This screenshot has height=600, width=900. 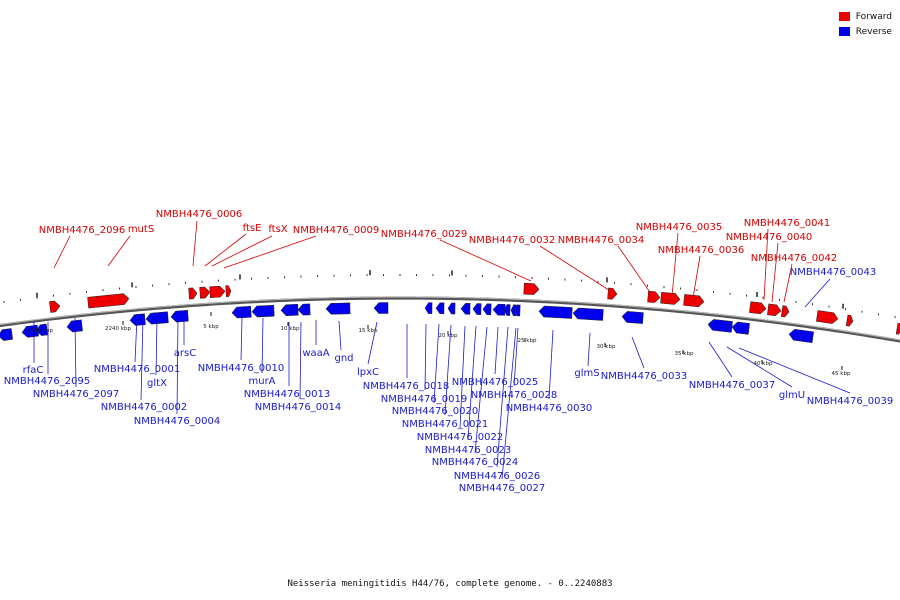 I want to click on scale-label: 2235 kbp, so click(x=40, y=331).